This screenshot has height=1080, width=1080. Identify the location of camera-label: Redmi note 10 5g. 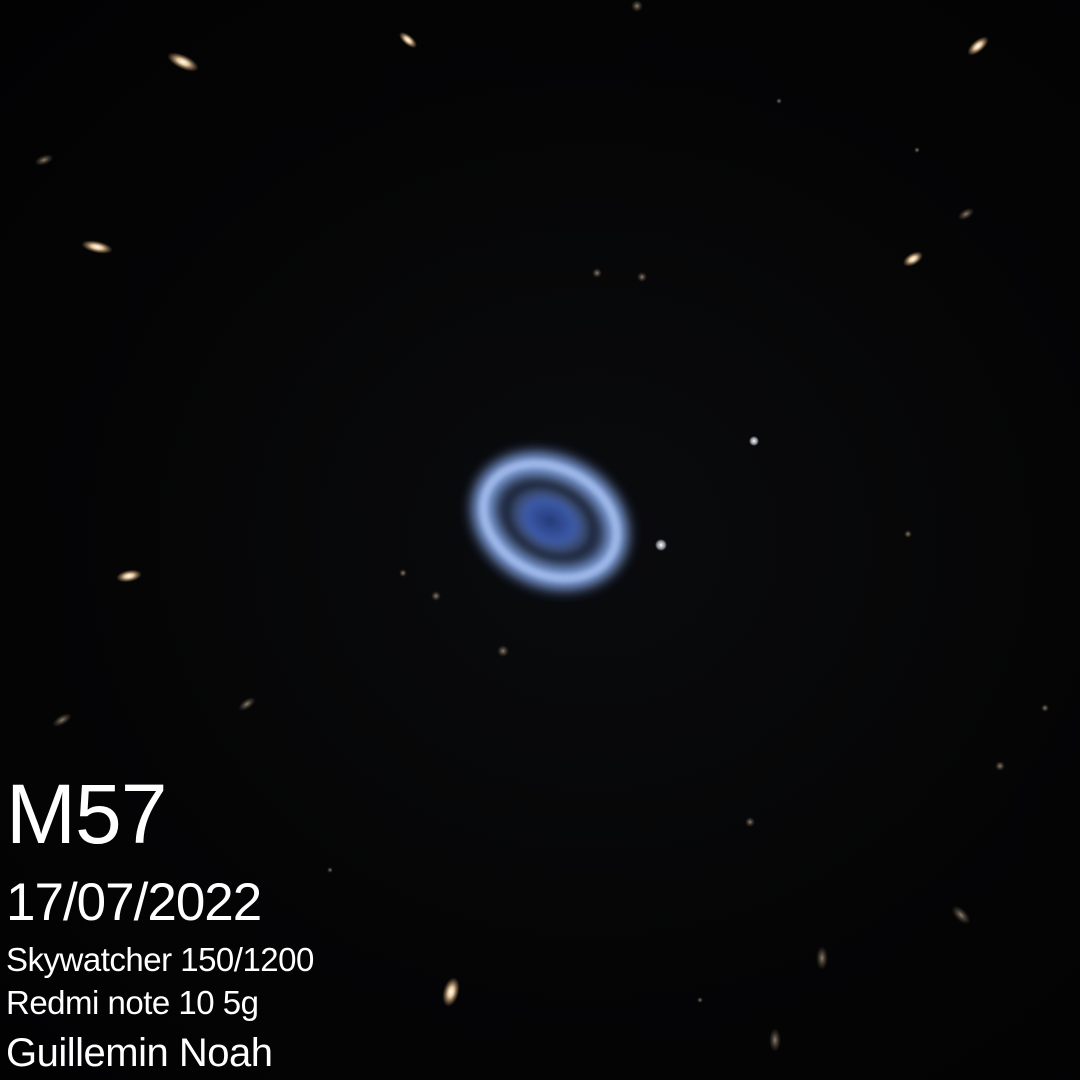
(132, 1002).